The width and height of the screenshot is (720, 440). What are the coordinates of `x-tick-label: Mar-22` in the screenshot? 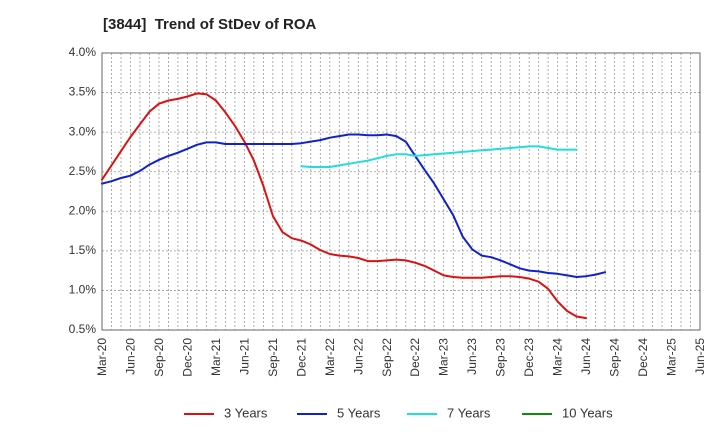 It's located at (330, 357).